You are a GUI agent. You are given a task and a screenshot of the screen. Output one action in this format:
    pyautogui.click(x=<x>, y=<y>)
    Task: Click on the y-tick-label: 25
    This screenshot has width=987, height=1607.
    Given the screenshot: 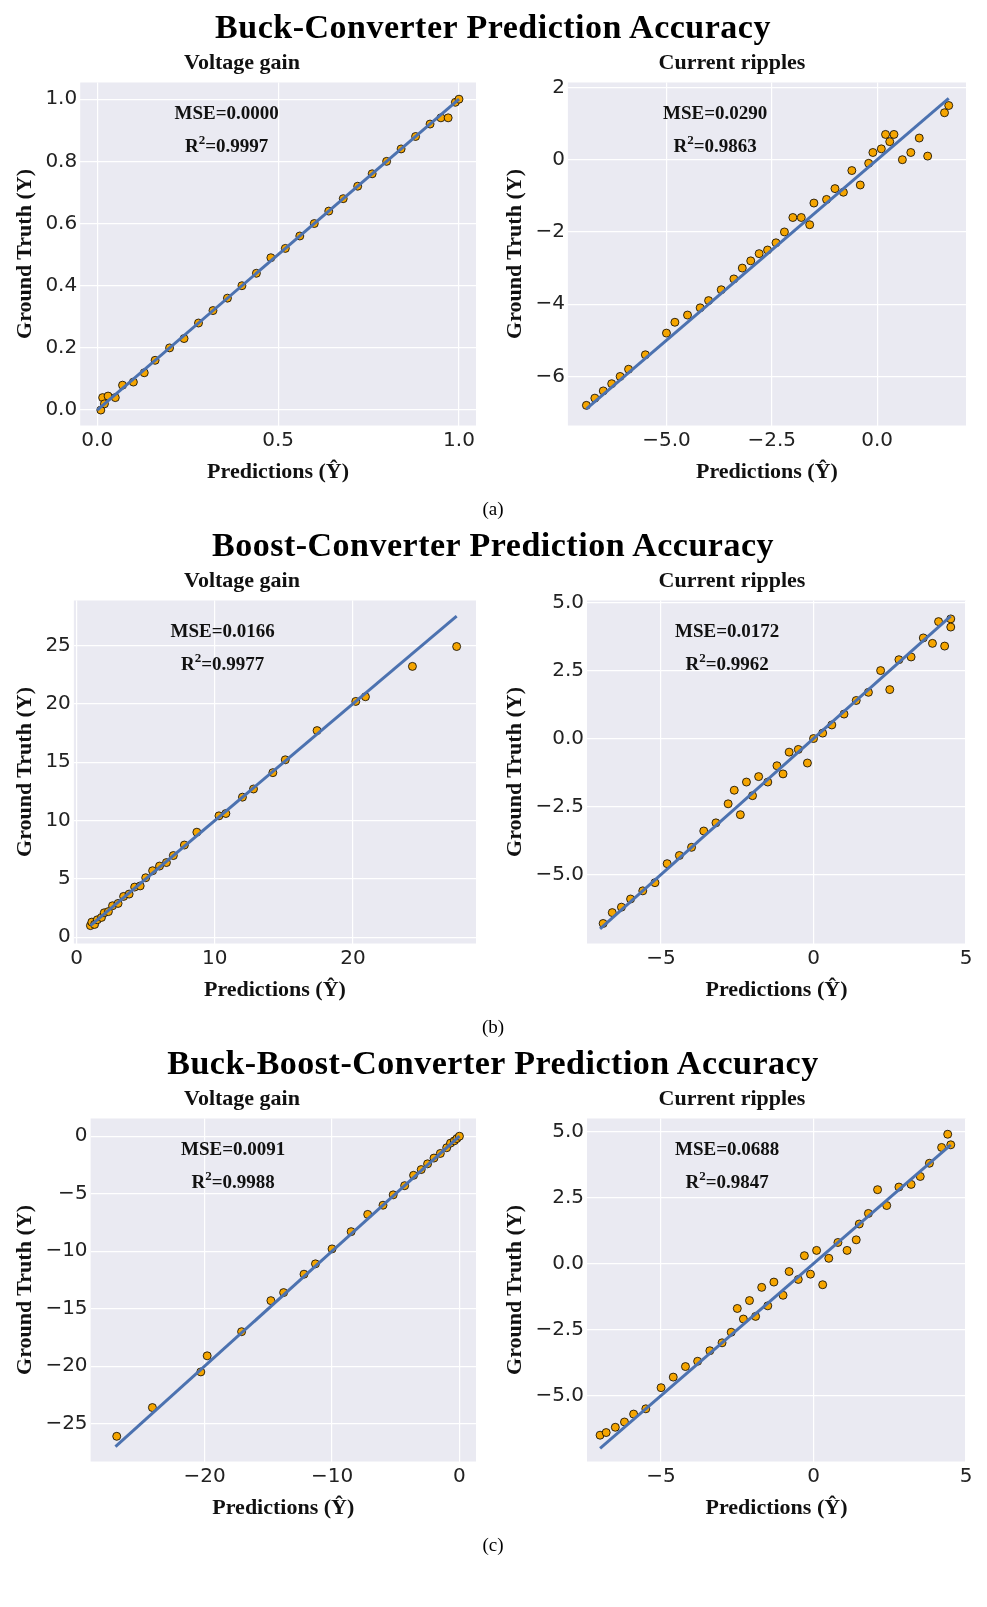 What is the action you would take?
    pyautogui.click(x=58, y=643)
    